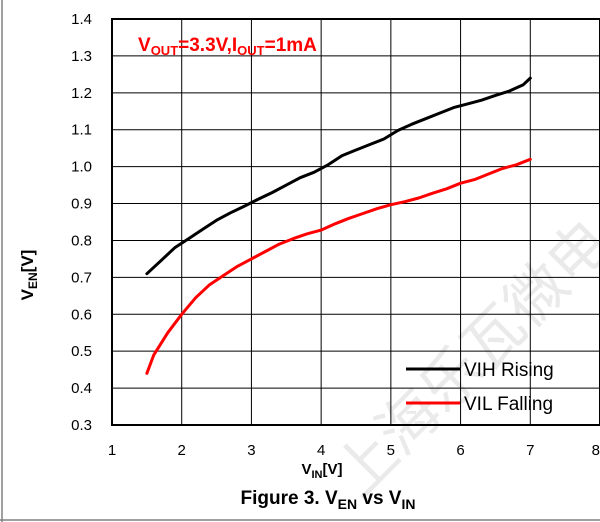 The height and width of the screenshot is (522, 600). What do you see at coordinates (530, 450) in the screenshot?
I see `x-tick-label: 7` at bounding box center [530, 450].